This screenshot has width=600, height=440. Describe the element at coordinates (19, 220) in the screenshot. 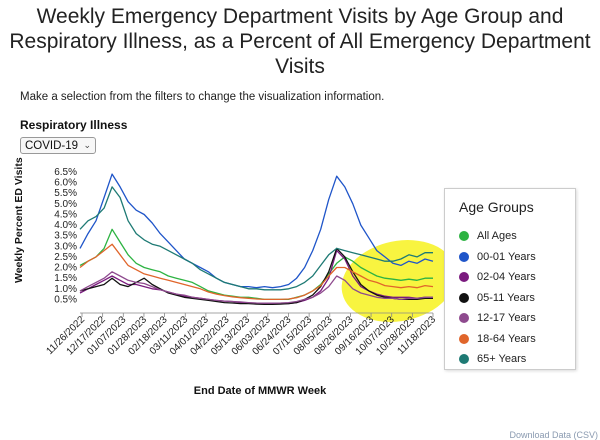

I see `y-axis-label: Weekly Percent ED Visits` at that location.